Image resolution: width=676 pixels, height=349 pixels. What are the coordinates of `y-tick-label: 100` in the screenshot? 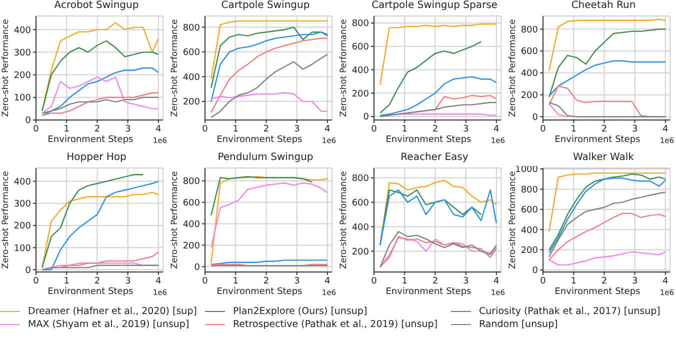 It's located at (23, 249).